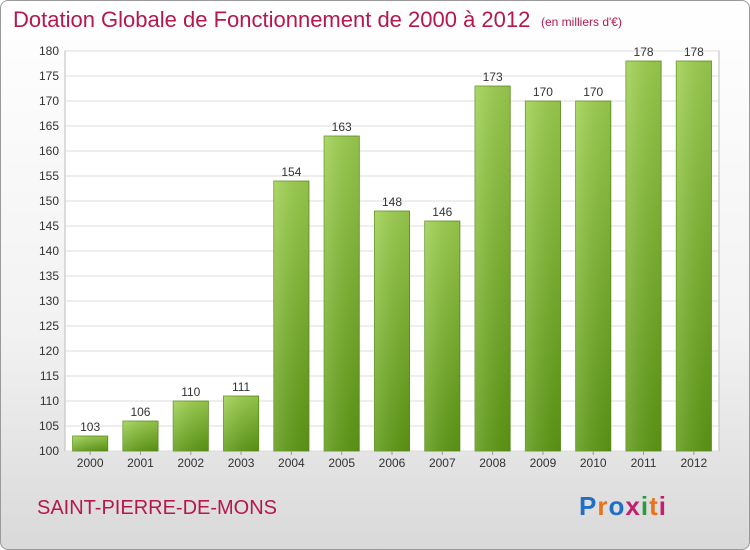 Image resolution: width=750 pixels, height=550 pixels. What do you see at coordinates (49, 326) in the screenshot?
I see `y-tick-label: 125` at bounding box center [49, 326].